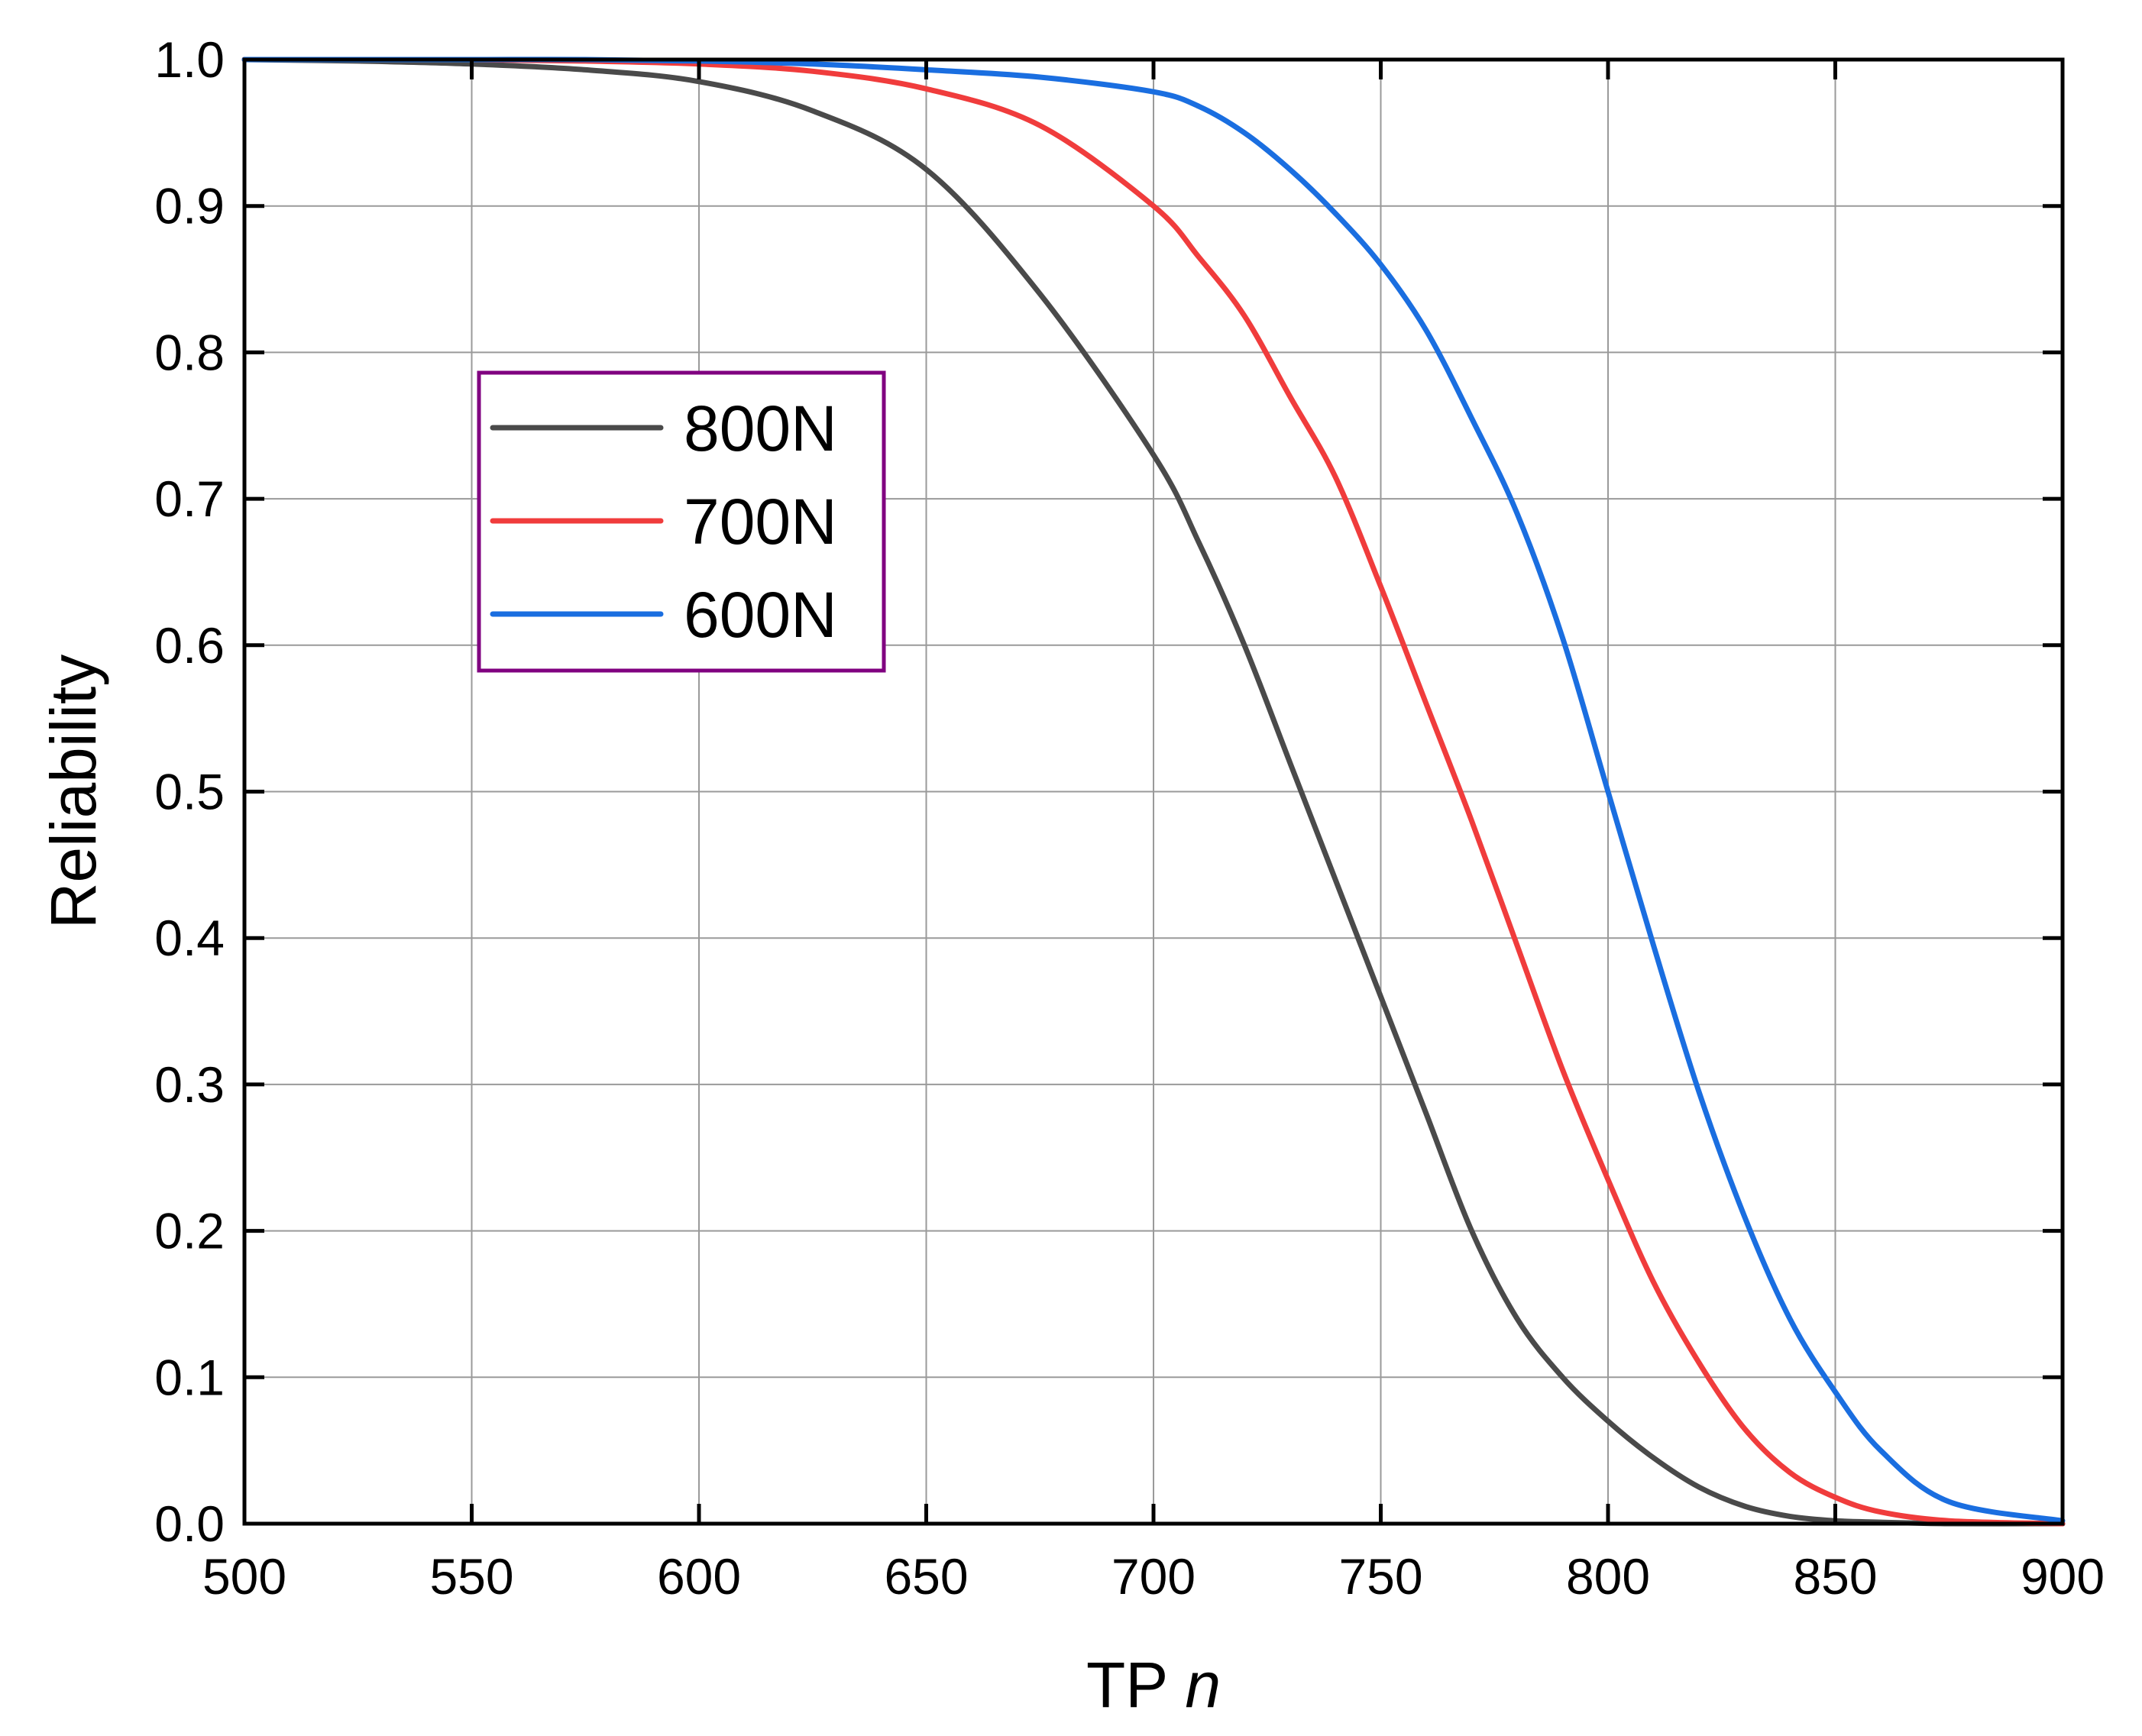  What do you see at coordinates (189, 938) in the screenshot?
I see `y-tick-label: 0.4` at bounding box center [189, 938].